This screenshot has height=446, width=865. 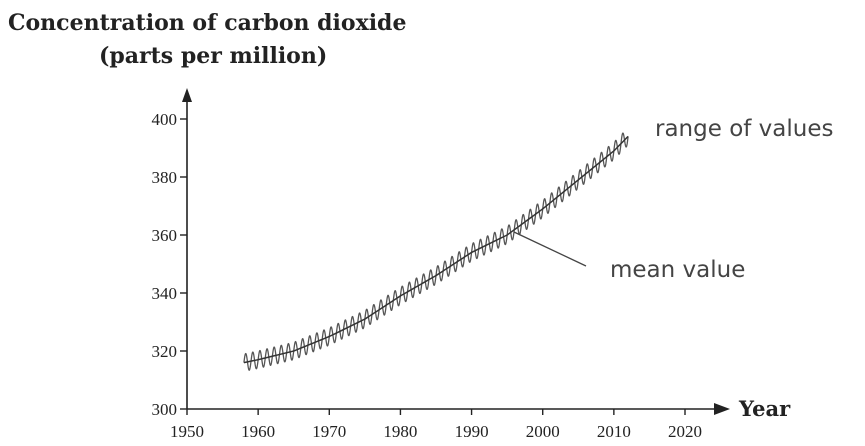 I want to click on x-tick-label: 2020, so click(x=685, y=431).